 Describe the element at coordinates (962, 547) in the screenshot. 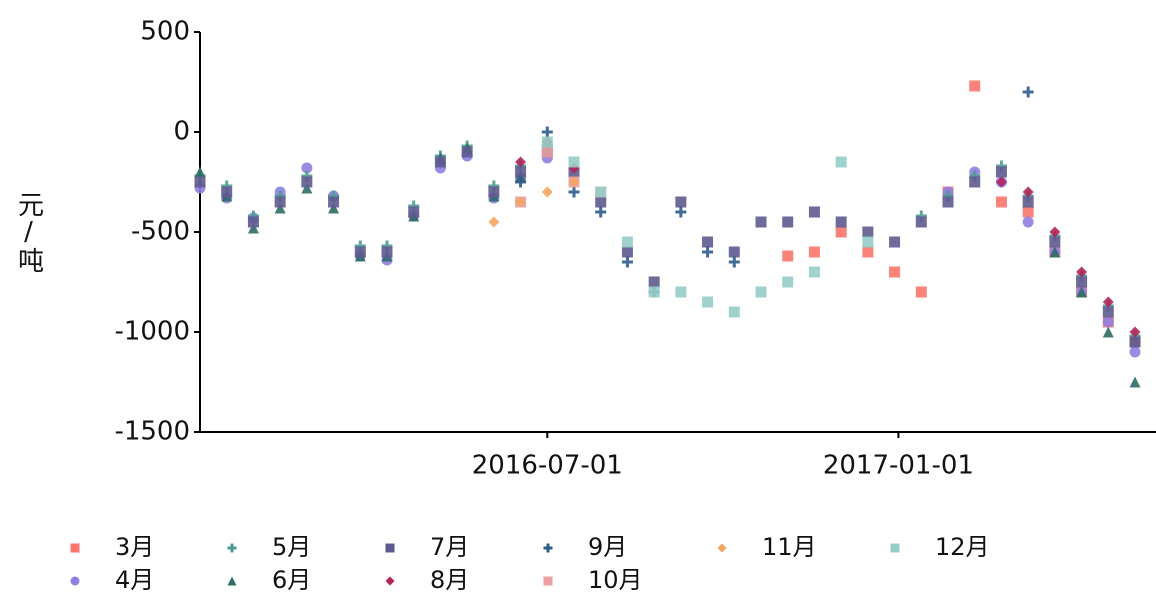

I see `legend-label: 12月` at that location.